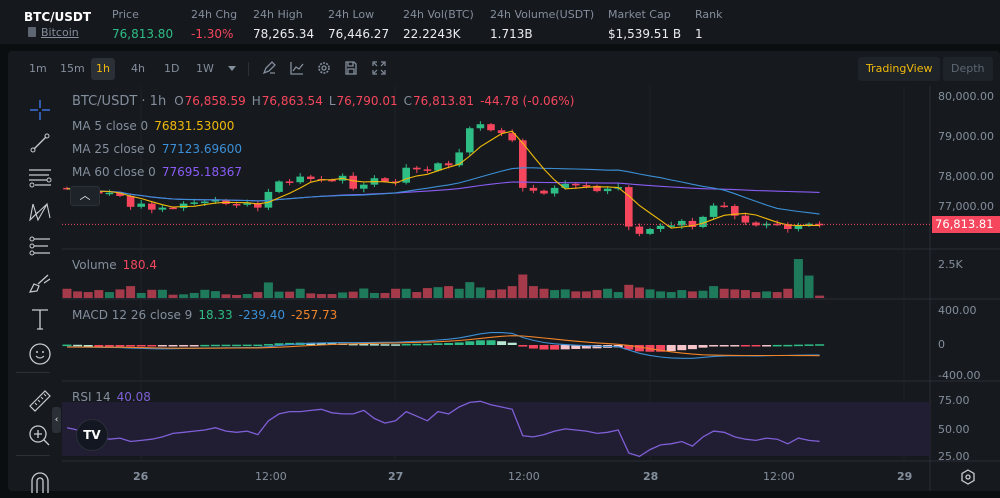 Image resolution: width=1000 pixels, height=498 pixels. Describe the element at coordinates (379, 68) in the screenshot. I see `fullscreen-icon` at that location.